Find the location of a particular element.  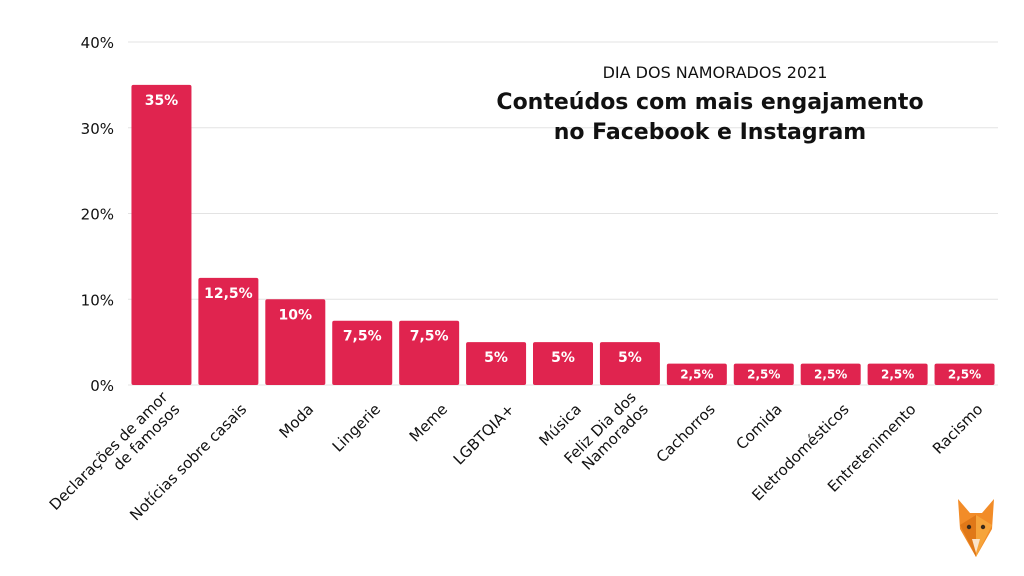

chart-title-line-1: Conteúdos com mais engajamento is located at coordinates (710, 102).